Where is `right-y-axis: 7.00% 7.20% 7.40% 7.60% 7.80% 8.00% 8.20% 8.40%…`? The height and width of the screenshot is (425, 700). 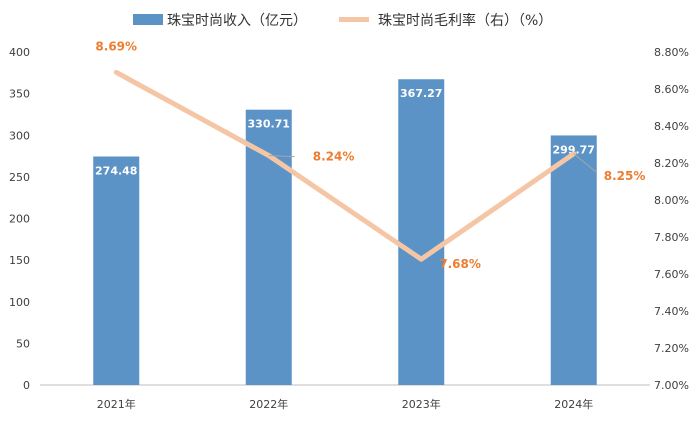
right-y-axis: 7.00% 7.20% 7.40% 7.60% 7.80% 8.00% 8.20% 8.40%… is located at coordinates (671, 219).